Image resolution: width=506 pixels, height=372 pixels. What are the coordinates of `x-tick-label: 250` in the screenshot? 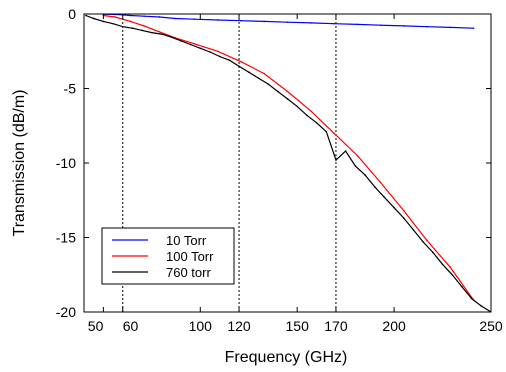 It's located at (491, 326).